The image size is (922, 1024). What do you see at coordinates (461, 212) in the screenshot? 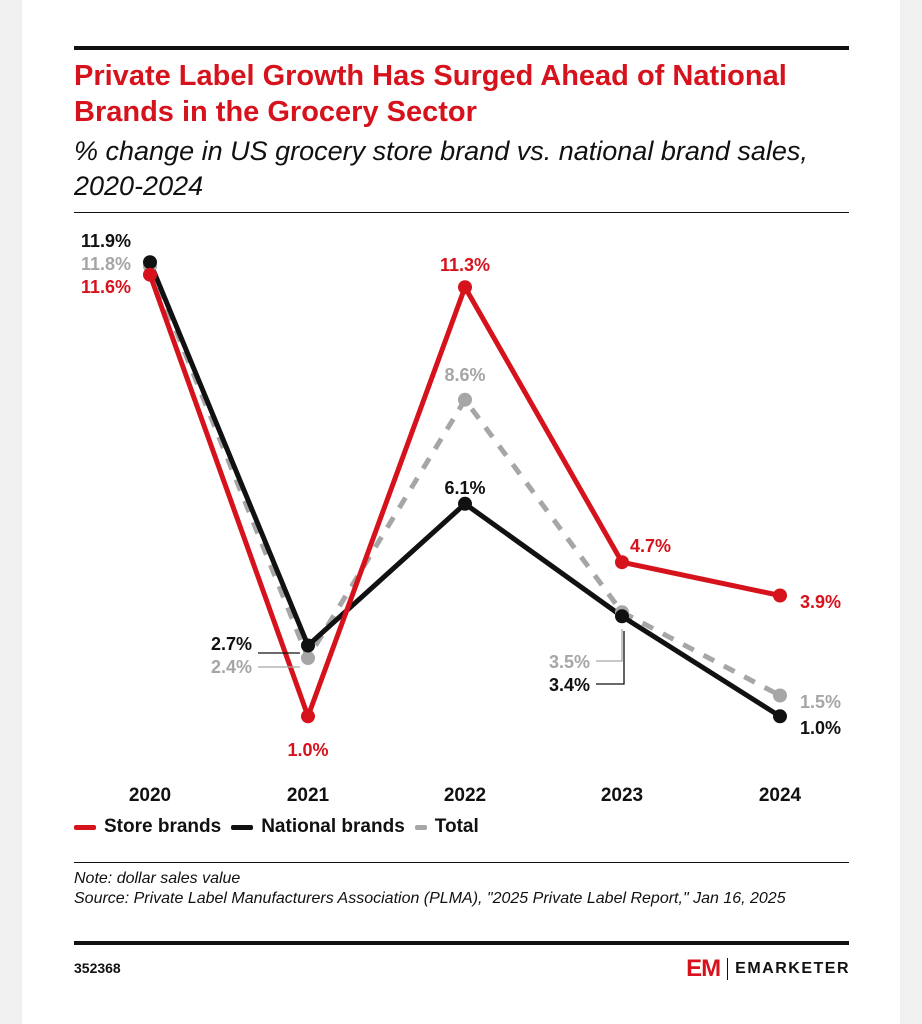
I see `subtitle-rule` at bounding box center [461, 212].